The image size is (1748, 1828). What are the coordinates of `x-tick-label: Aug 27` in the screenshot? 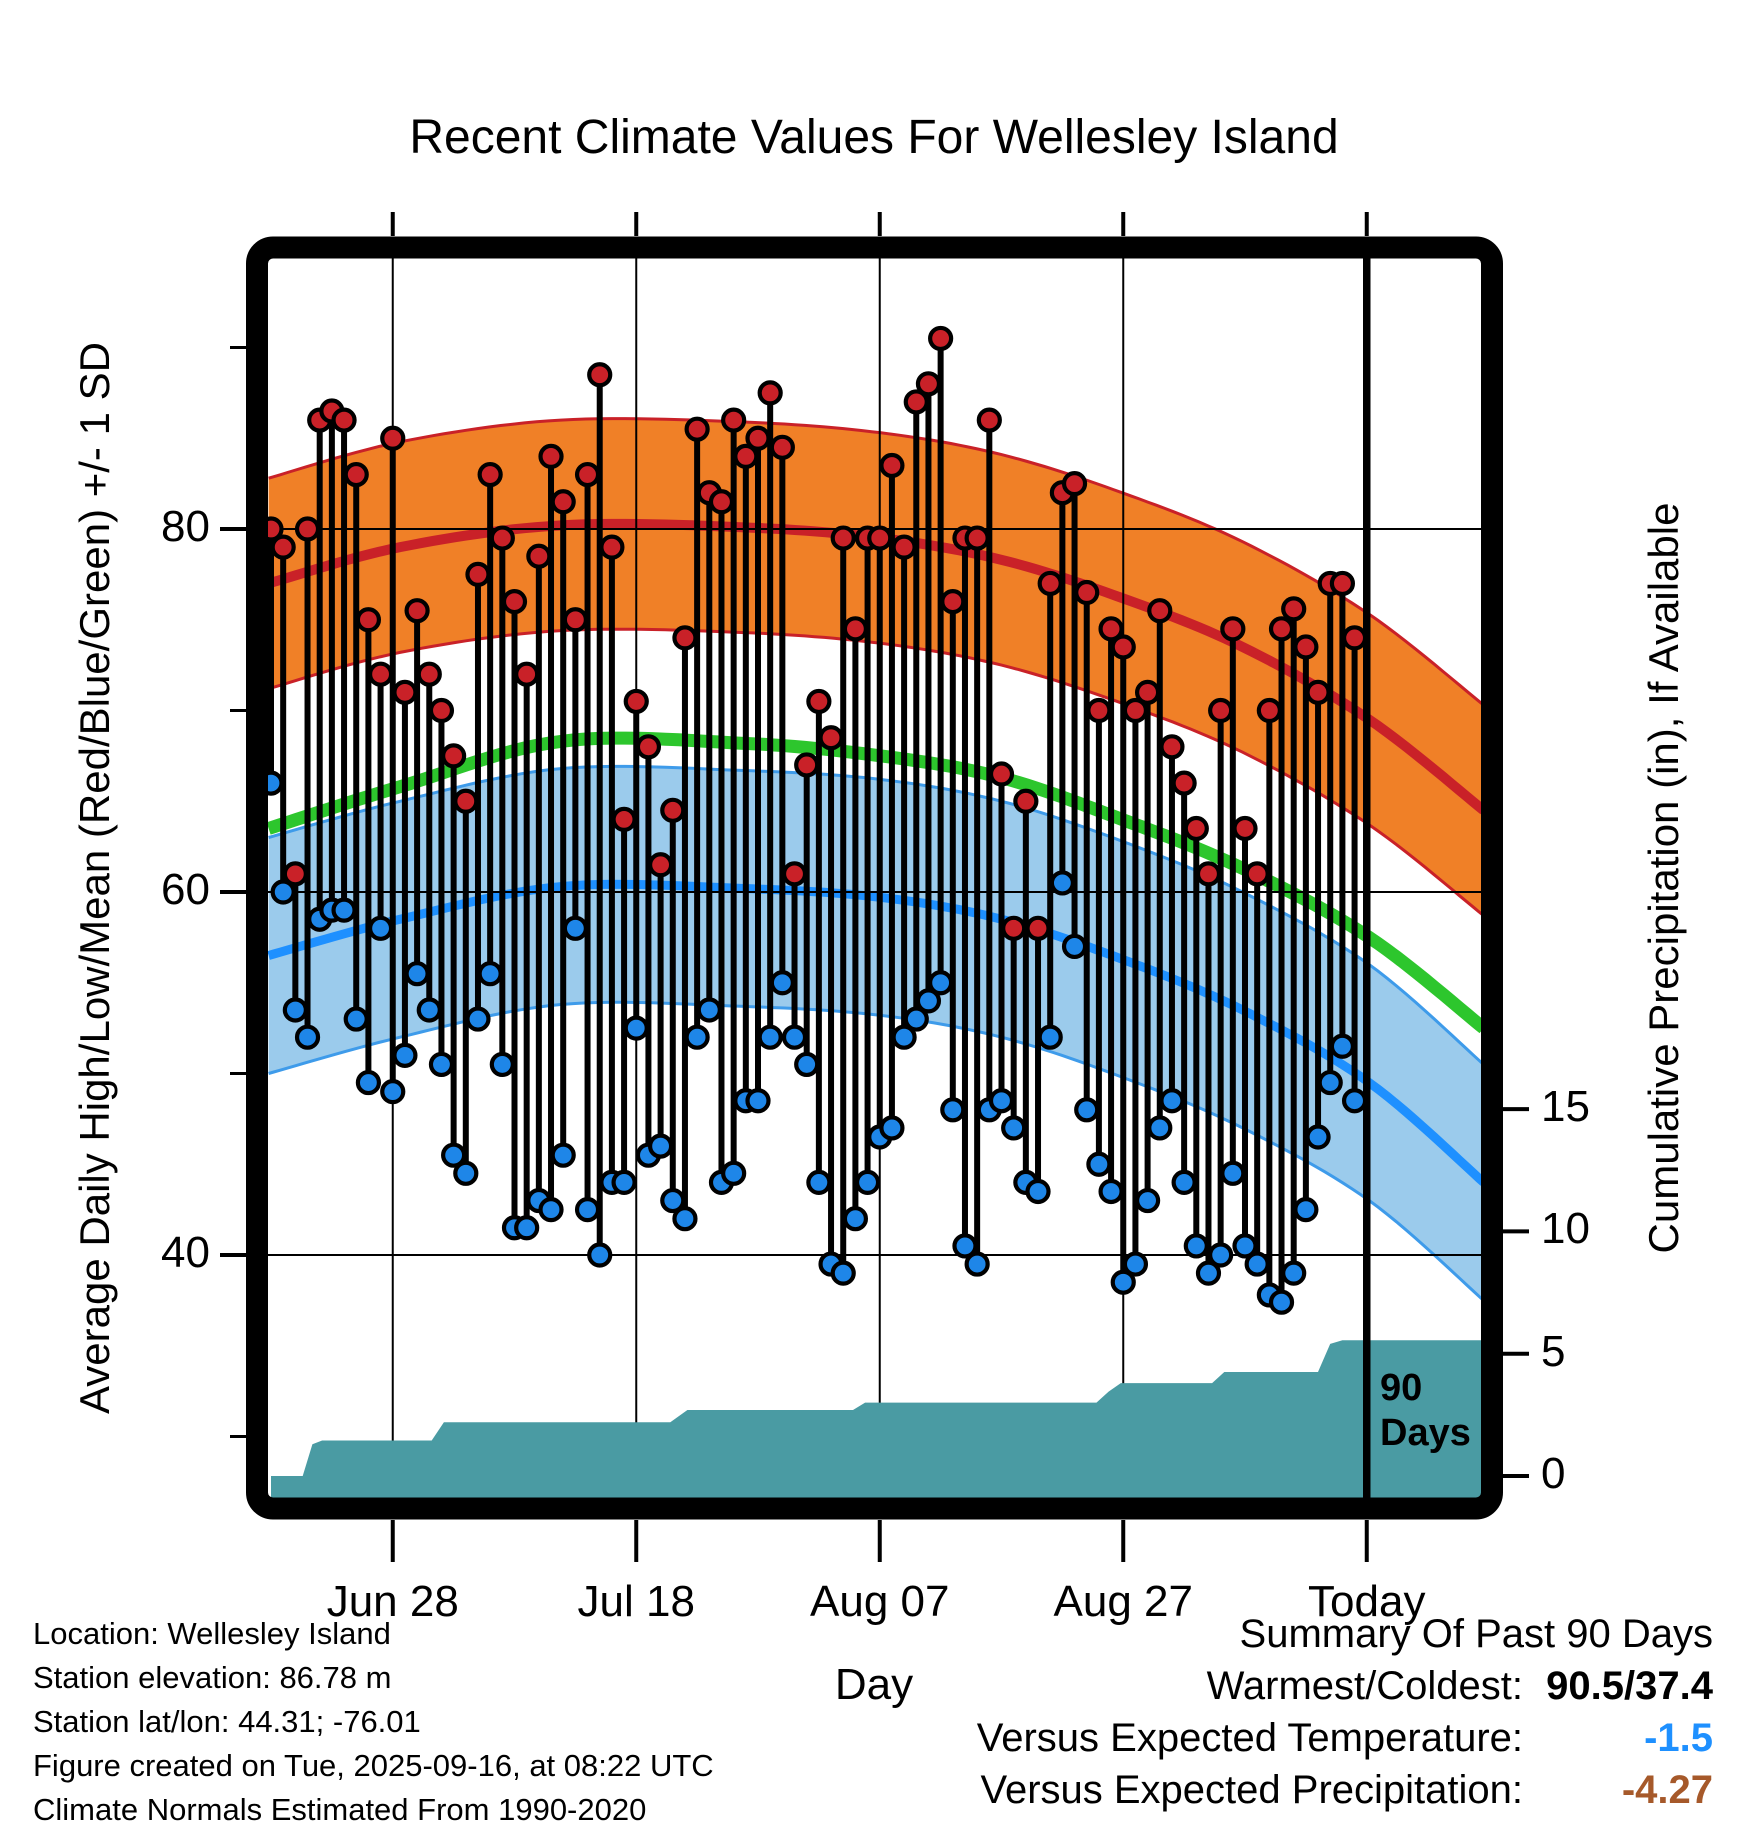 It's located at (1123, 1601).